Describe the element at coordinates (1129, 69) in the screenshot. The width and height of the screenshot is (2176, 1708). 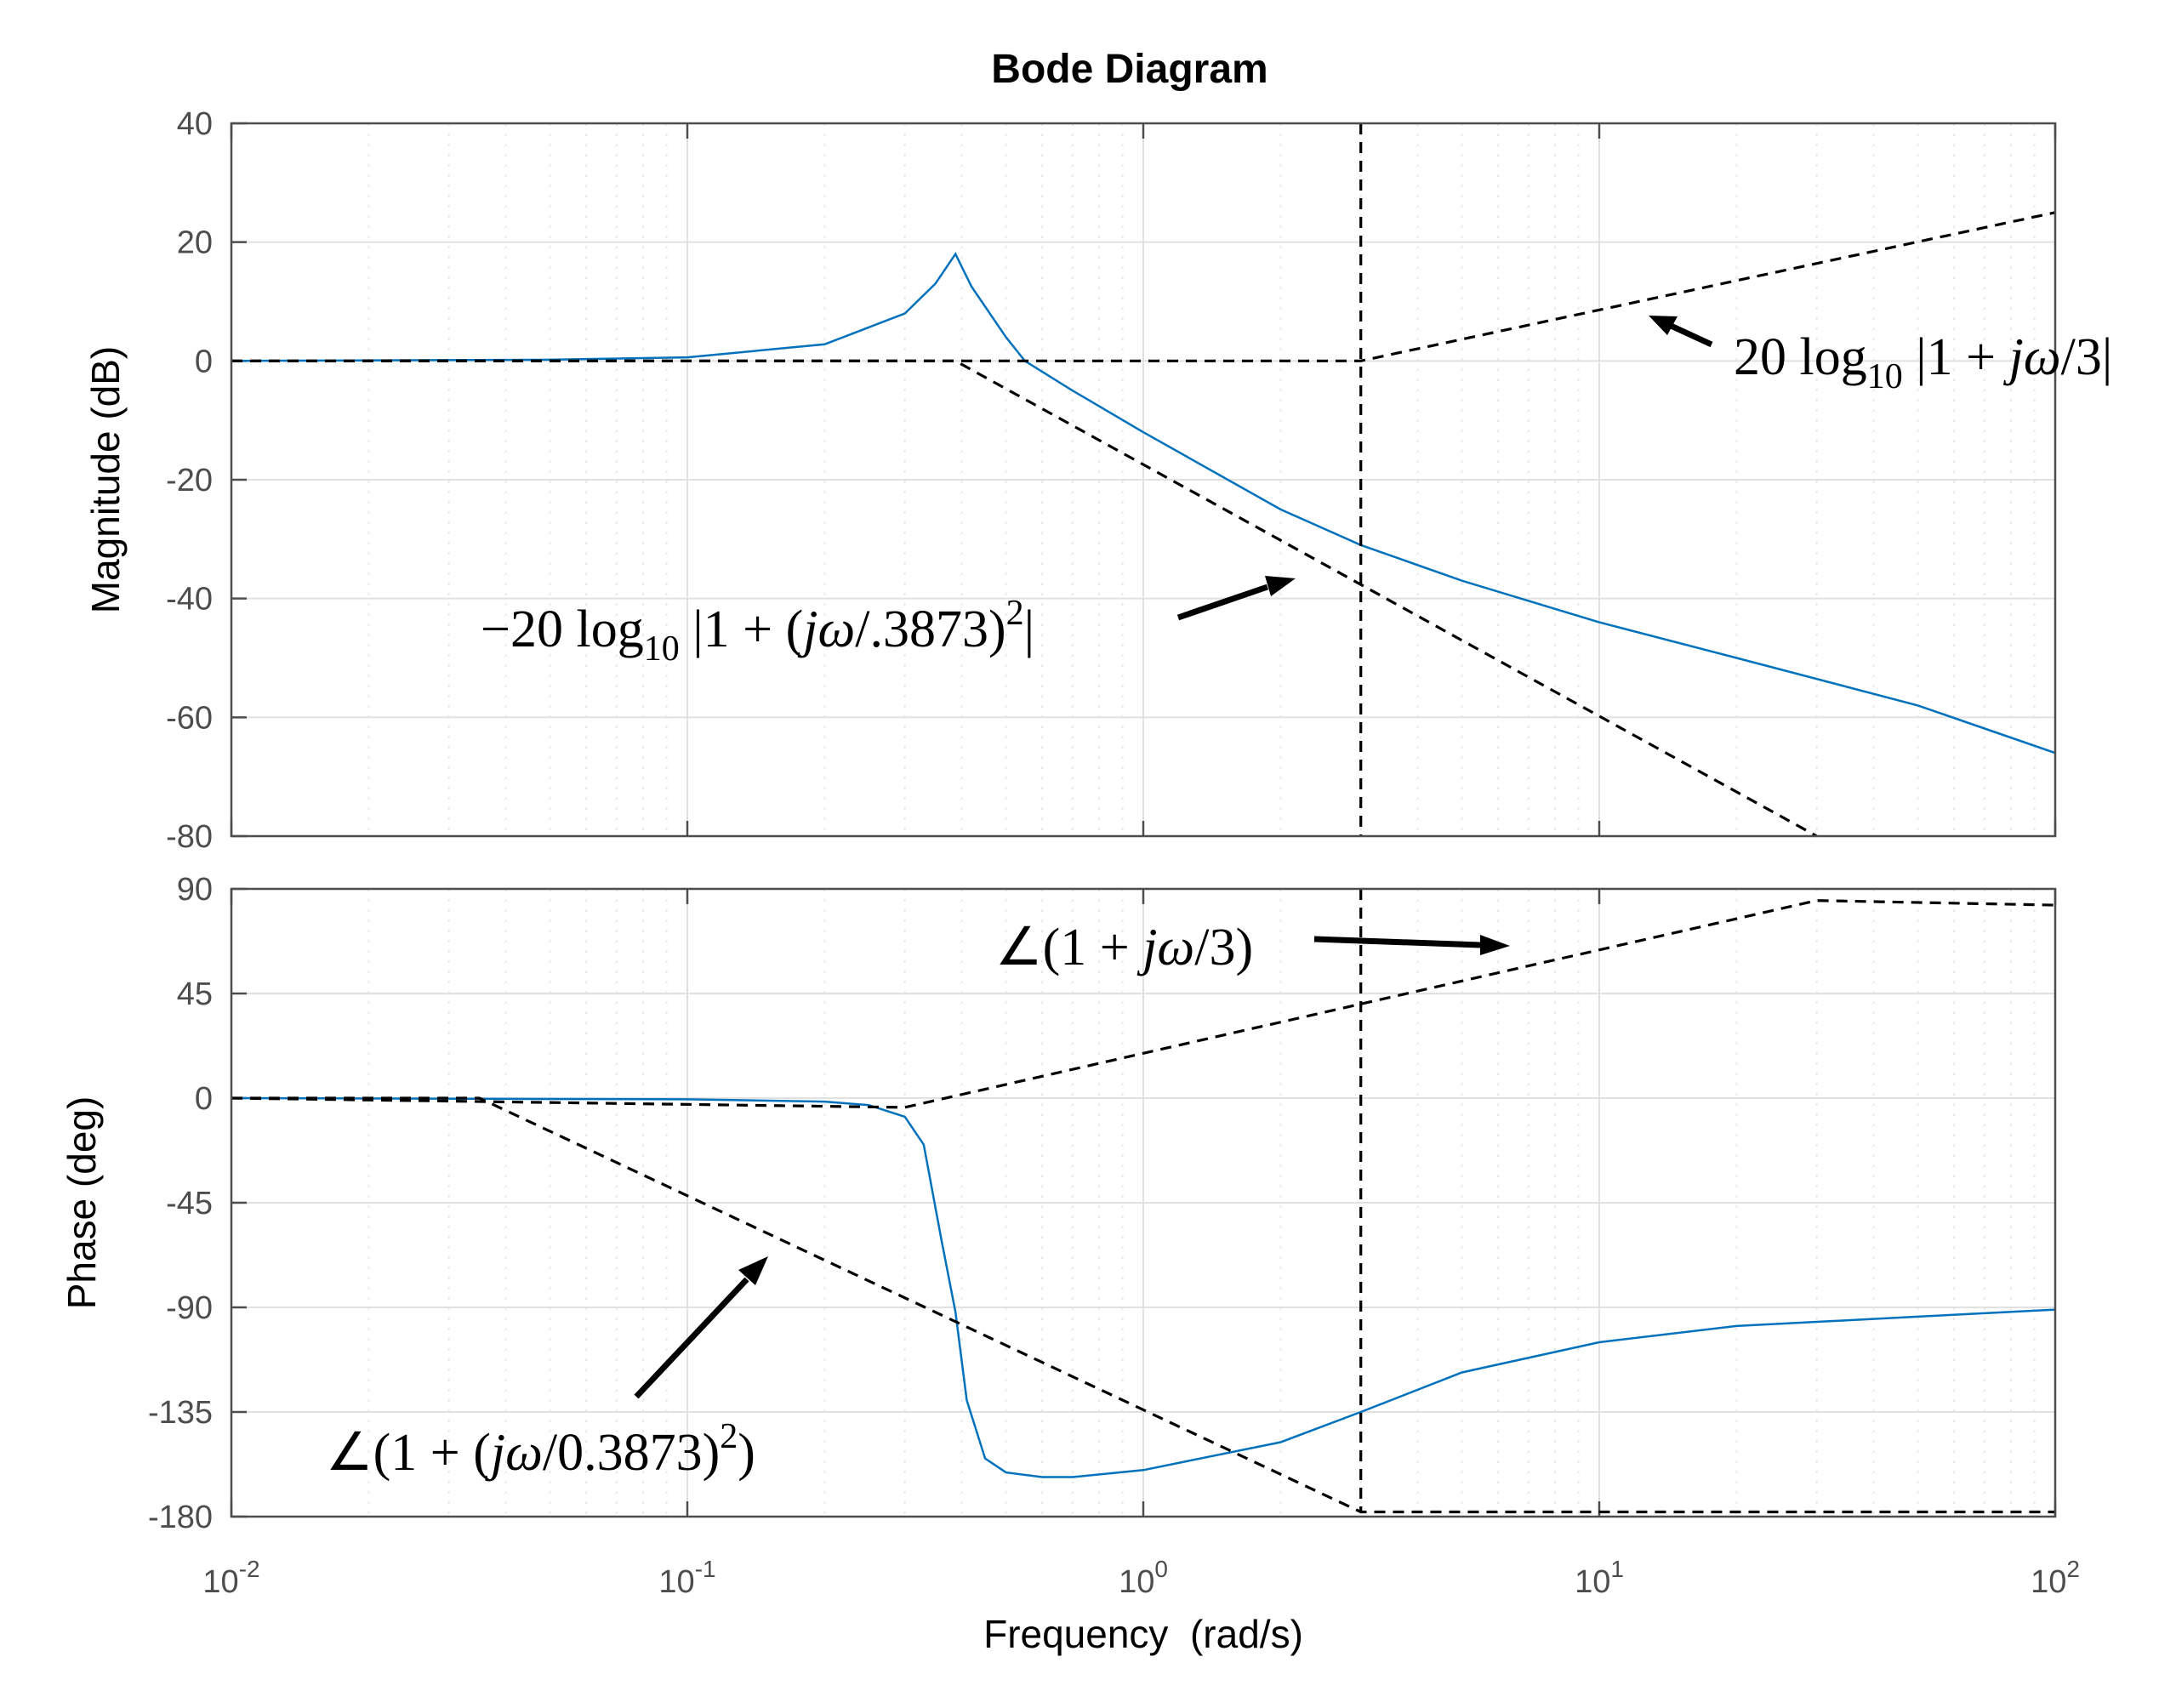
I see `chart-title: Bode Diagram` at that location.